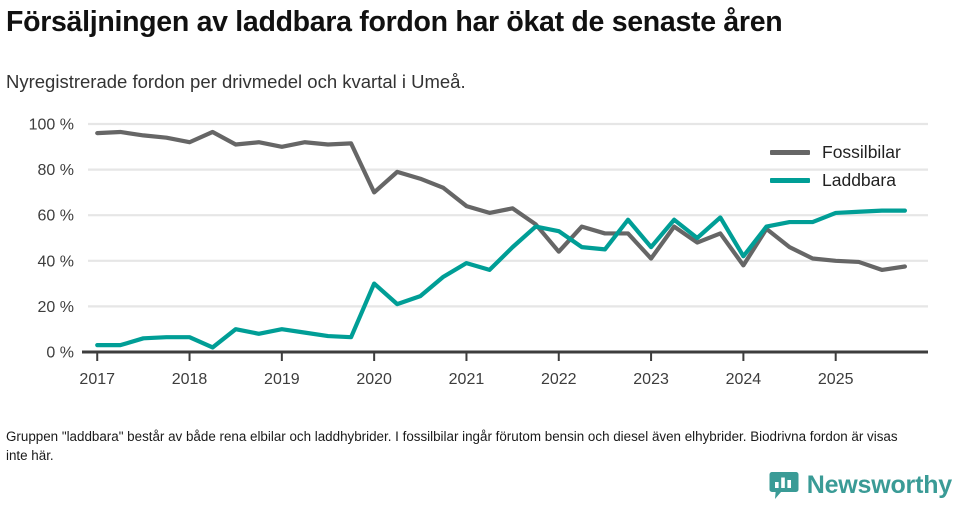  I want to click on legend-item-laddbara: Laddbara, so click(860, 180).